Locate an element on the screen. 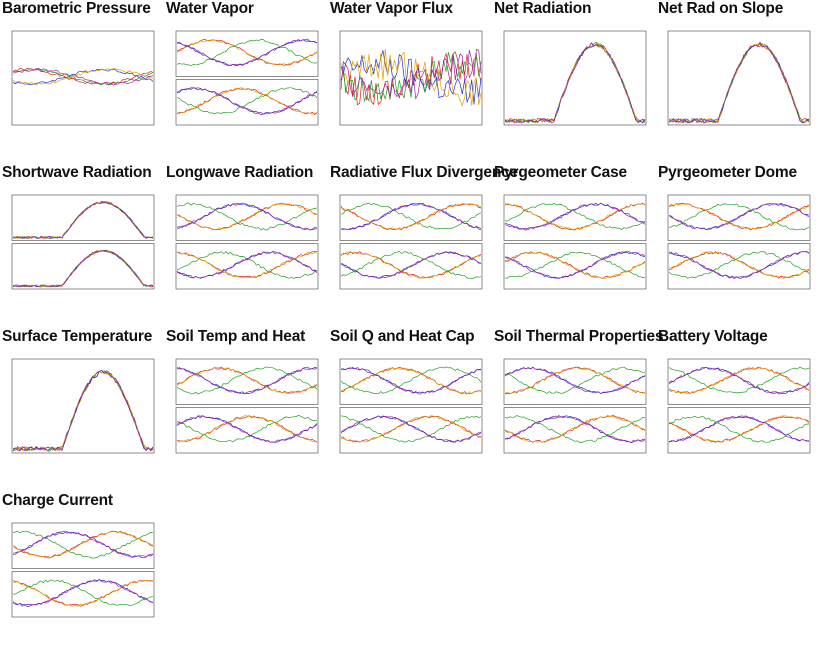  thumbnail-title: Radiative Flux Divergence is located at coordinates (424, 172).